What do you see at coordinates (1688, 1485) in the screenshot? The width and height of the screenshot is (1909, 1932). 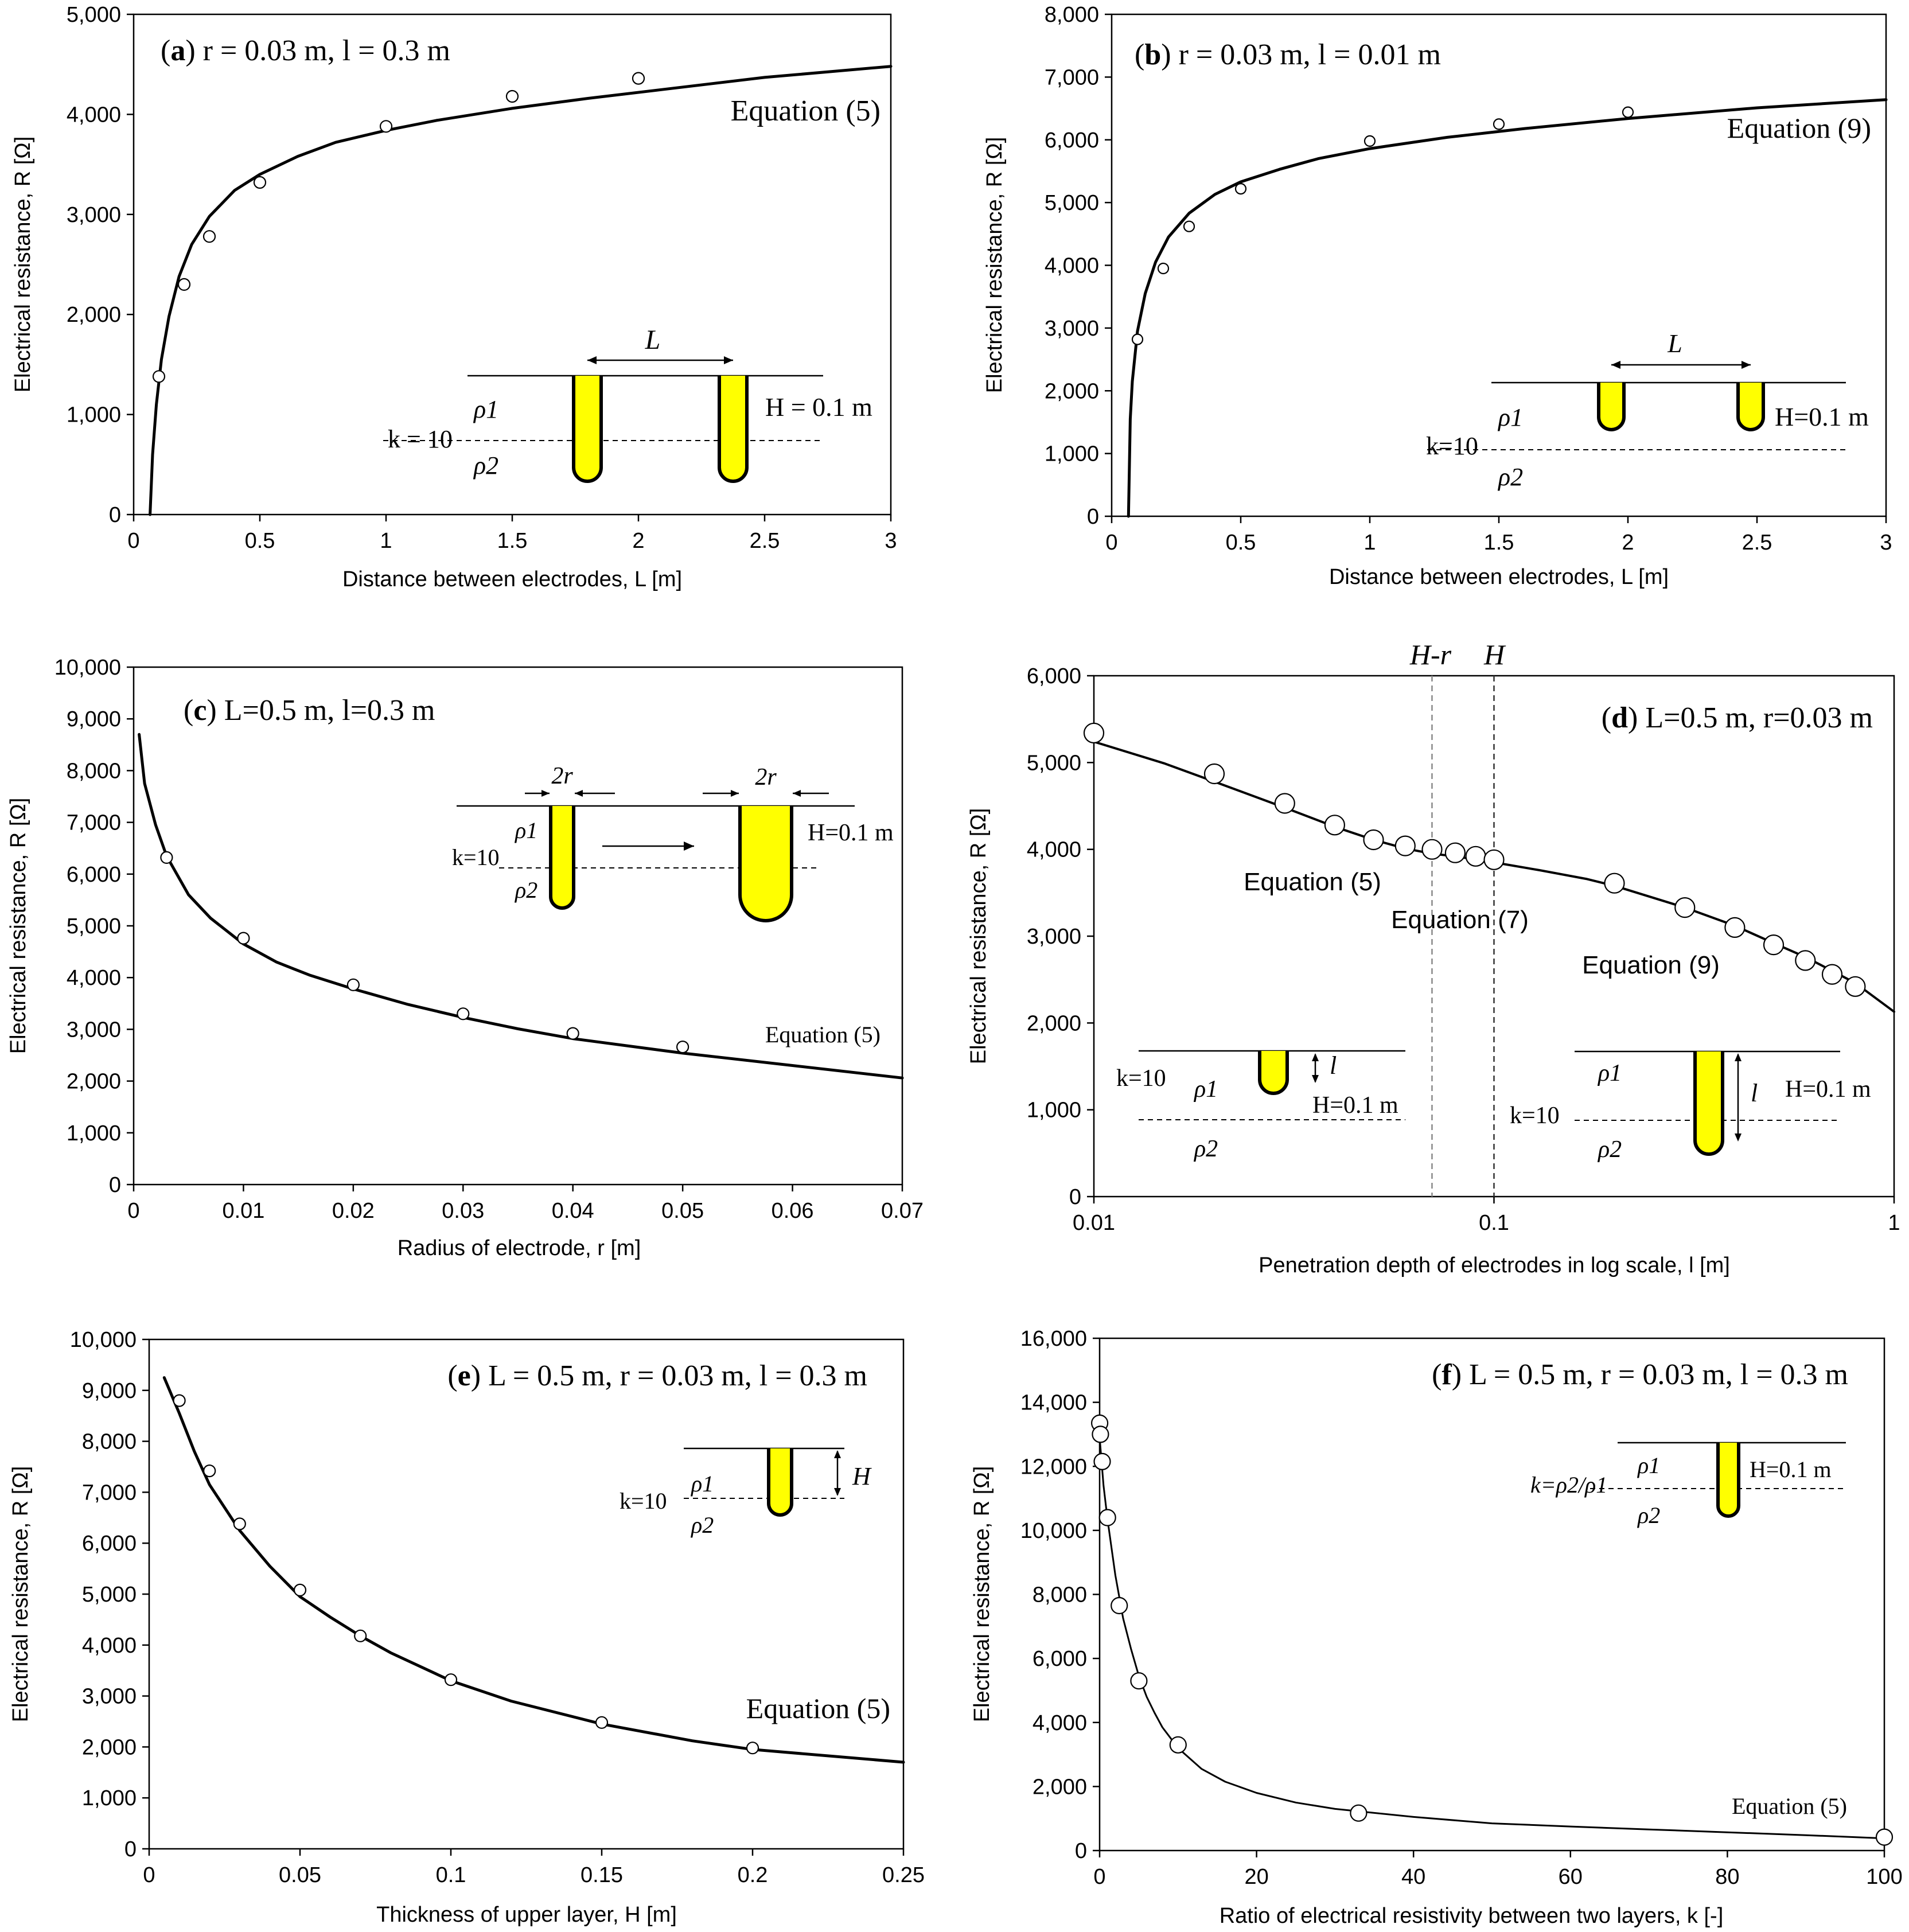 I see `inset-schematic: ρ1 ρ2 k=ρ2/ρ1 H=0.1 m` at bounding box center [1688, 1485].